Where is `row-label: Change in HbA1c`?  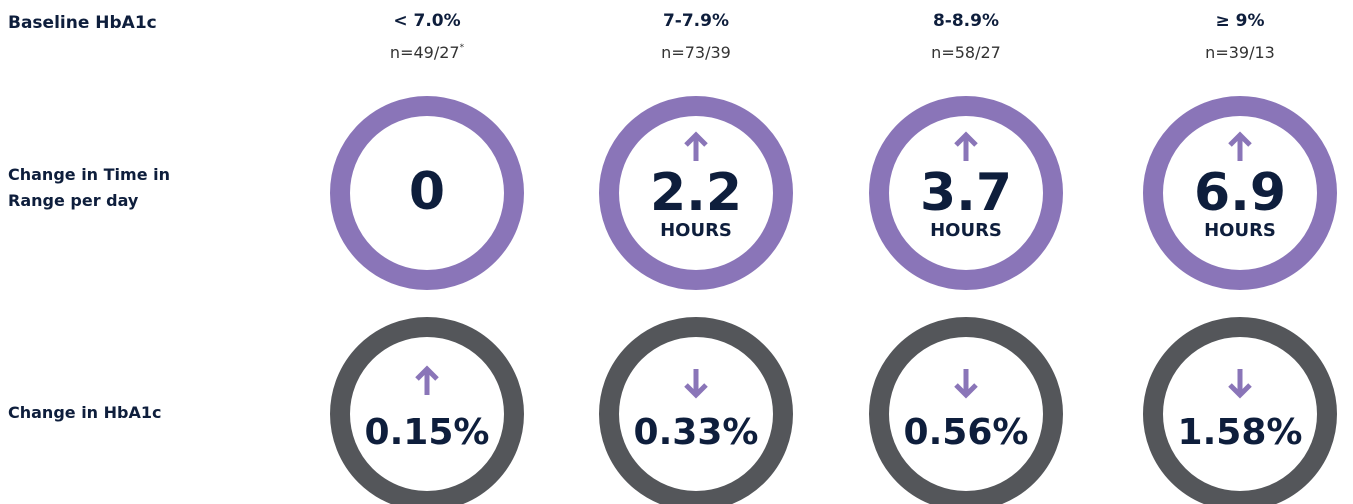 row-label: Change in HbA1c is located at coordinates (85, 412).